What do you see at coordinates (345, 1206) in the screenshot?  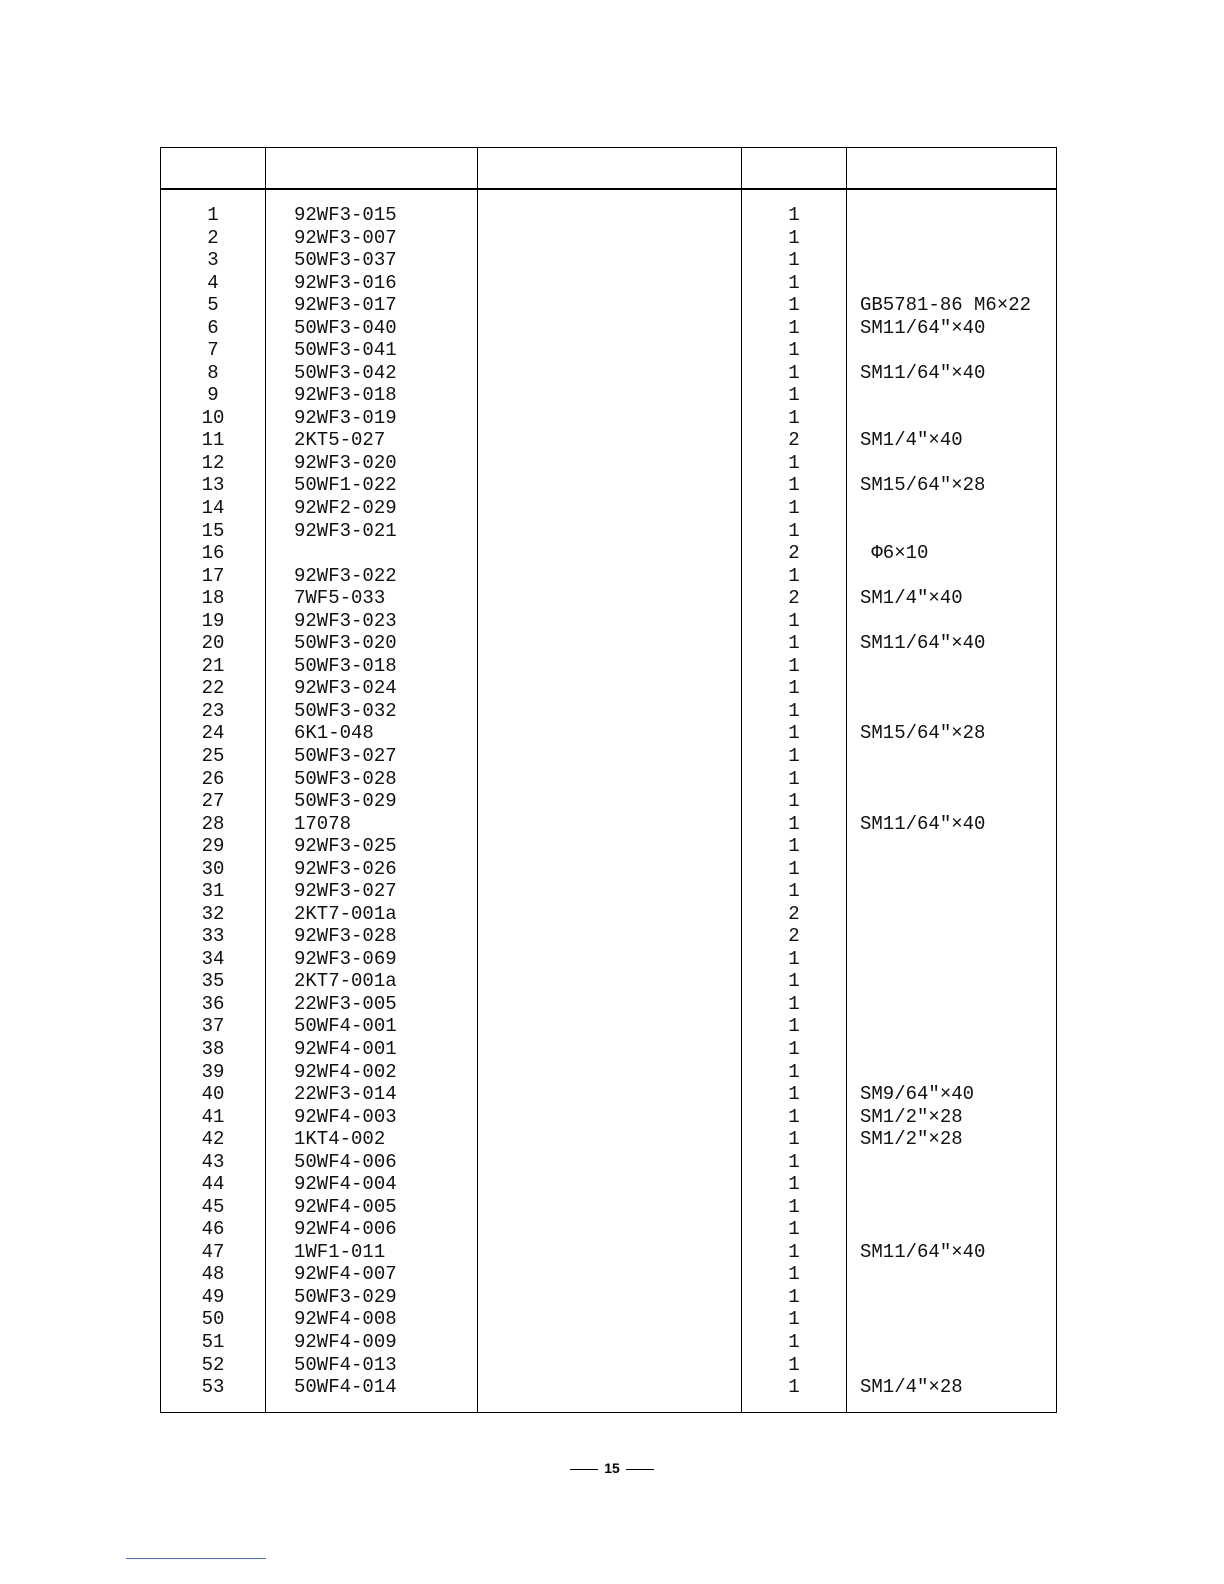 I see `part-number: 92WF4-005` at bounding box center [345, 1206].